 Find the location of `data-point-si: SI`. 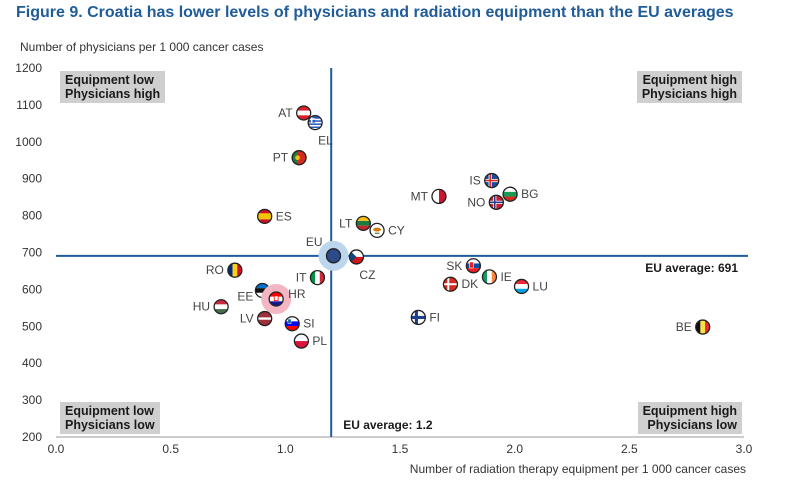

data-point-si: SI is located at coordinates (299, 324).